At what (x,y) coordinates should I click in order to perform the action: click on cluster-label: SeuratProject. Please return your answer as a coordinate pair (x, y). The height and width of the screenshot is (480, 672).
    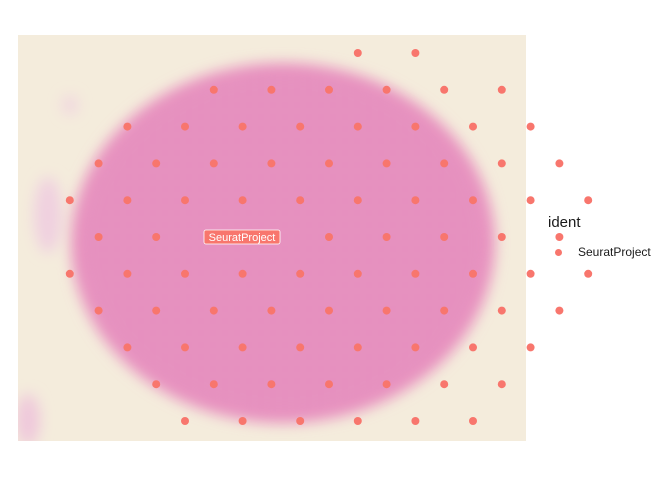
    Looking at the image, I should click on (242, 238).